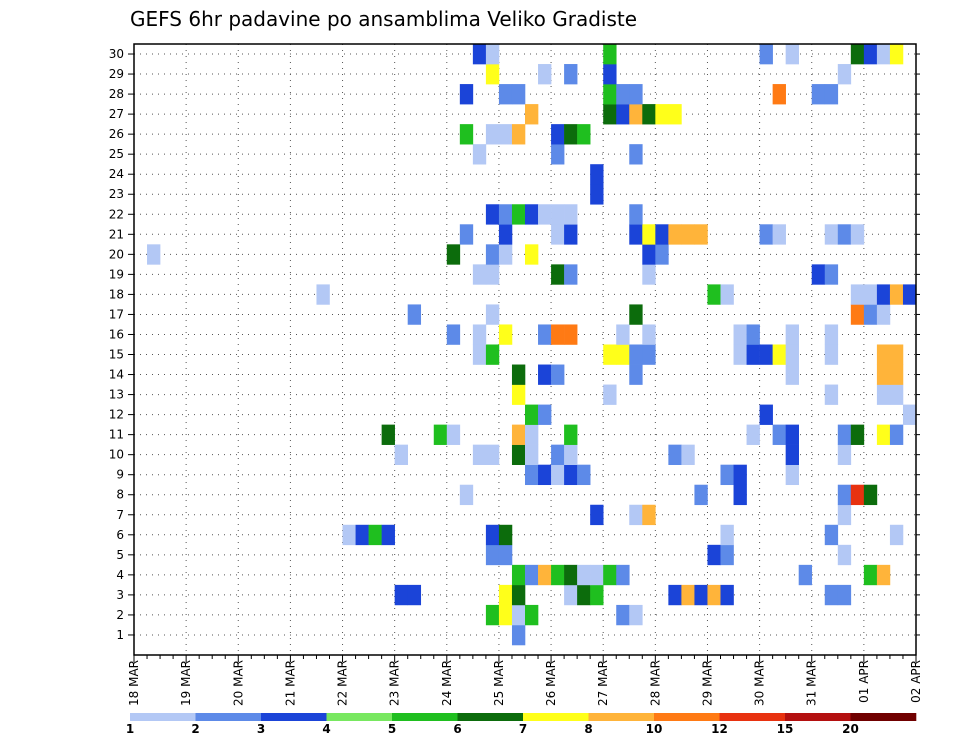 This screenshot has width=960, height=742. I want to click on y-tick-label: 29, so click(116, 74).